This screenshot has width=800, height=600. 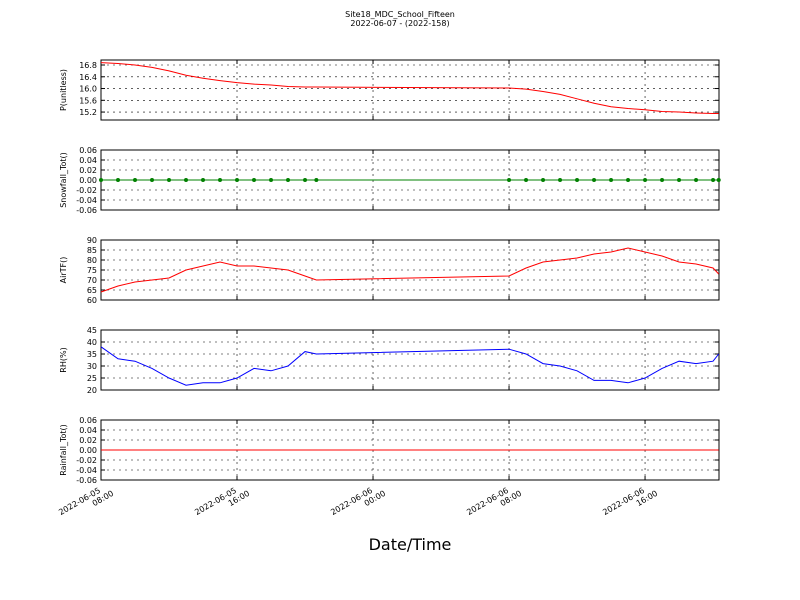 What do you see at coordinates (92, 390) in the screenshot?
I see `y-tick-label: 20` at bounding box center [92, 390].